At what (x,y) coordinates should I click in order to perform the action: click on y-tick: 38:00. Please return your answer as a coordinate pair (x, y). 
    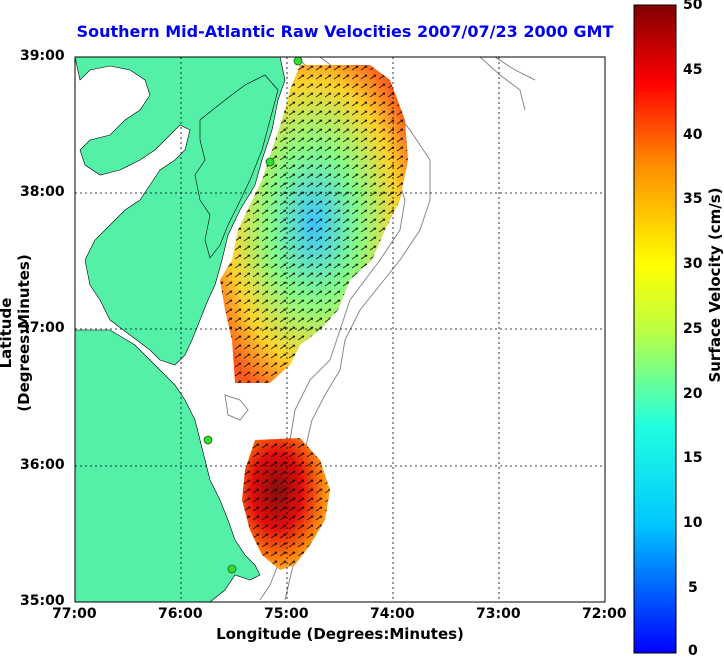
    Looking at the image, I should click on (42, 192).